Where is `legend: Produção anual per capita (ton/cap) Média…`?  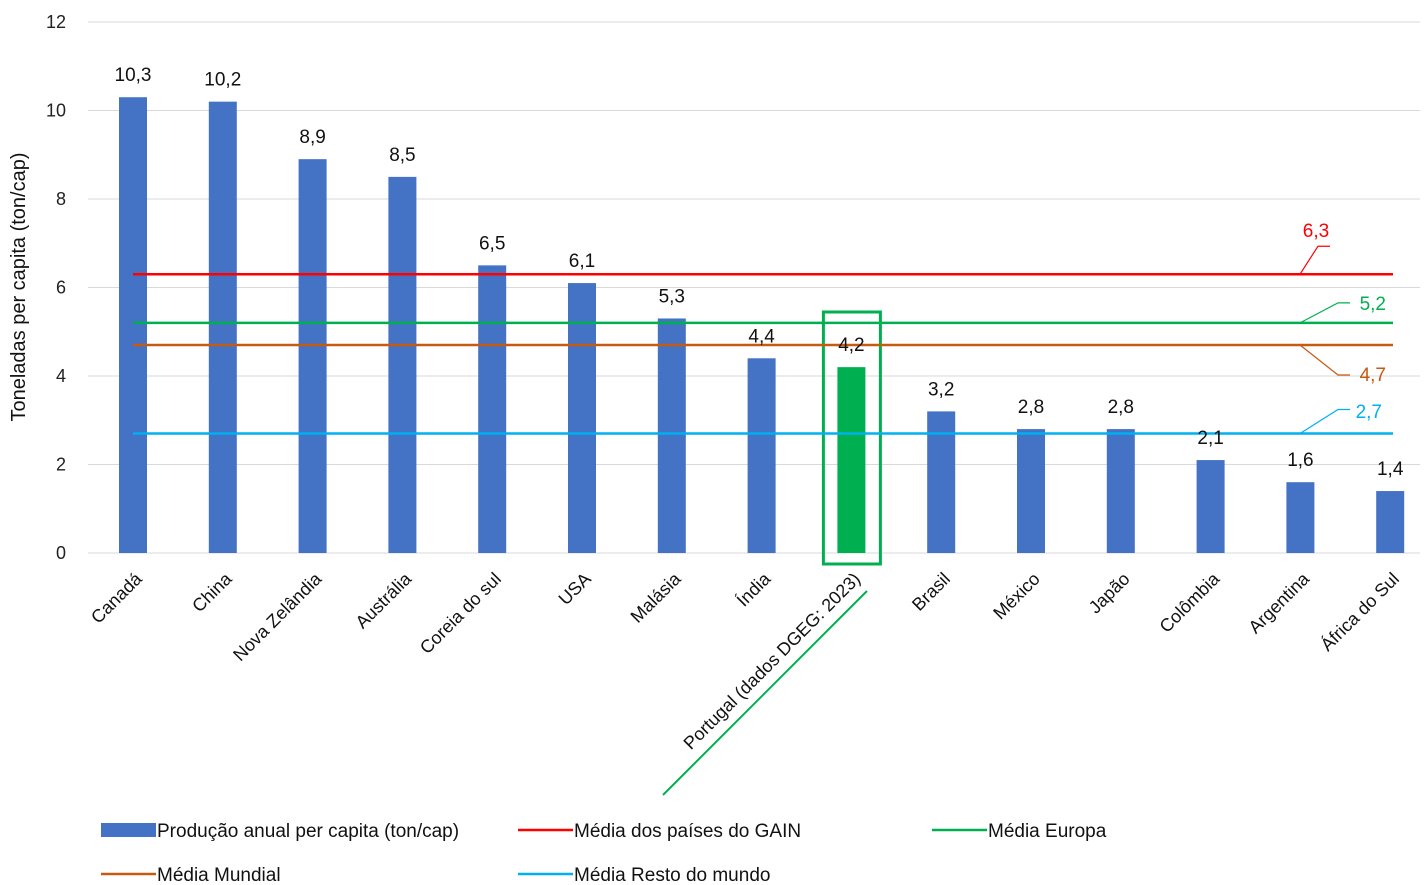
legend: Produção anual per capita (ton/cap) Média… is located at coordinates (604, 853).